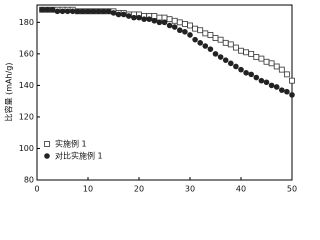 Image resolution: width=320 pixels, height=240 pixels. What do you see at coordinates (9, 92) in the screenshot?
I see `y-axis-label: 比容量 (mAh/g)` at bounding box center [9, 92].